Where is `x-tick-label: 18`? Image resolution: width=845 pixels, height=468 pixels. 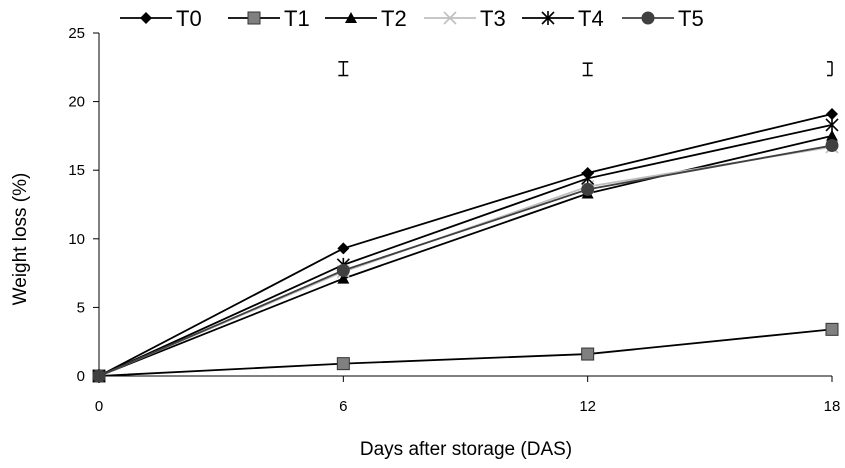 x-tick-label: 18 is located at coordinates (832, 406).